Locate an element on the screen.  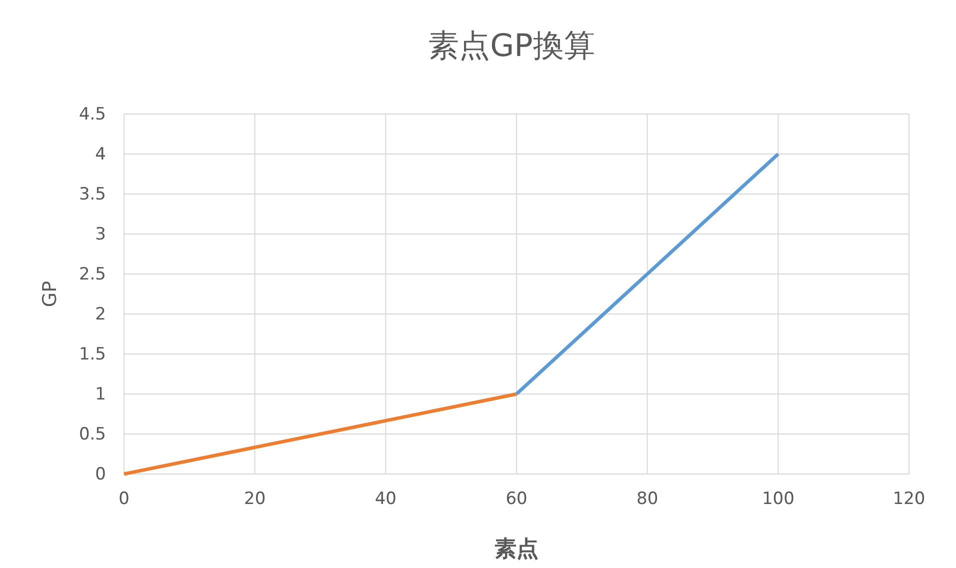
y-tick-label: 2.5 is located at coordinates (92, 274).